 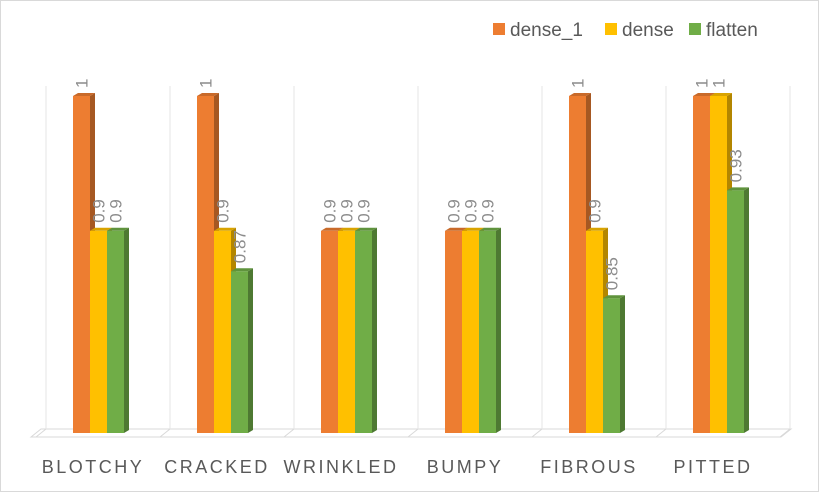 What do you see at coordinates (366, 330) in the screenshot?
I see `bar-flatten-wrinkled` at bounding box center [366, 330].